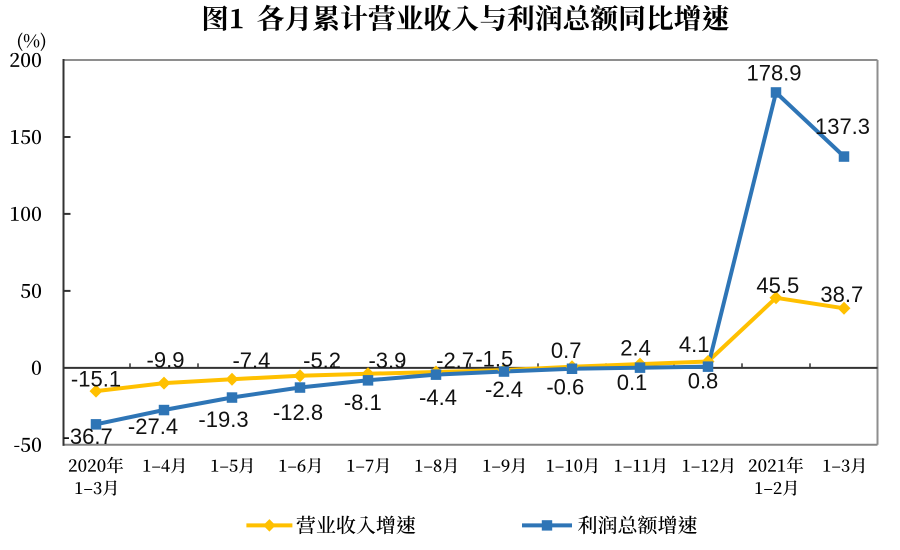 This screenshot has width=900, height=550. What do you see at coordinates (438, 397) in the screenshot?
I see `svg-text: -4.4` at bounding box center [438, 397].